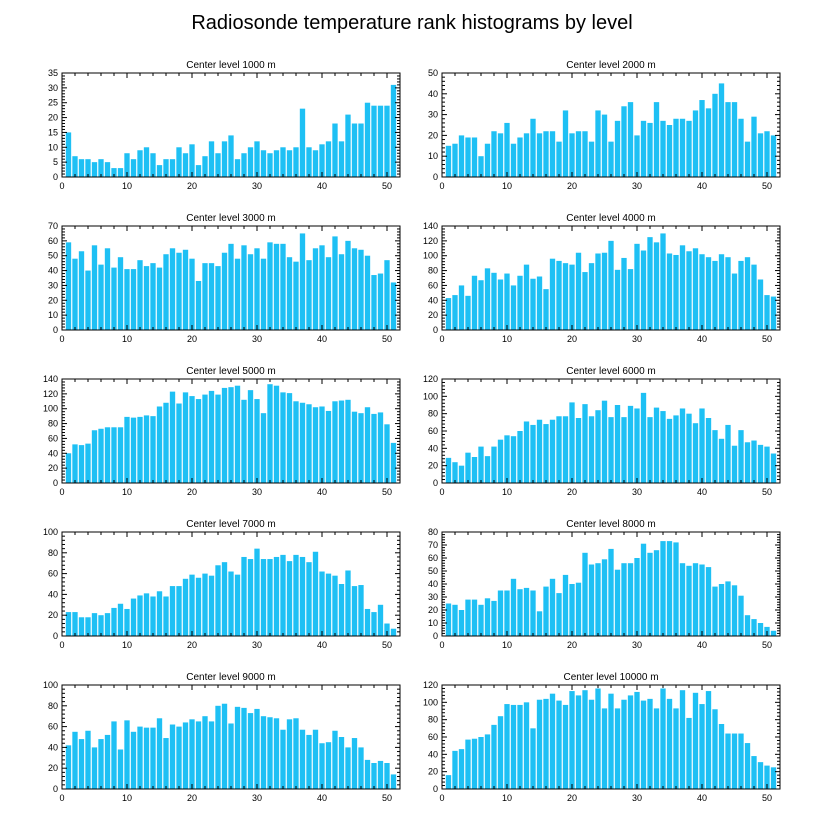 This screenshot has width=824, height=824. Describe the element at coordinates (610, 677) in the screenshot. I see `panel-title: Center level 10000 m` at that location.